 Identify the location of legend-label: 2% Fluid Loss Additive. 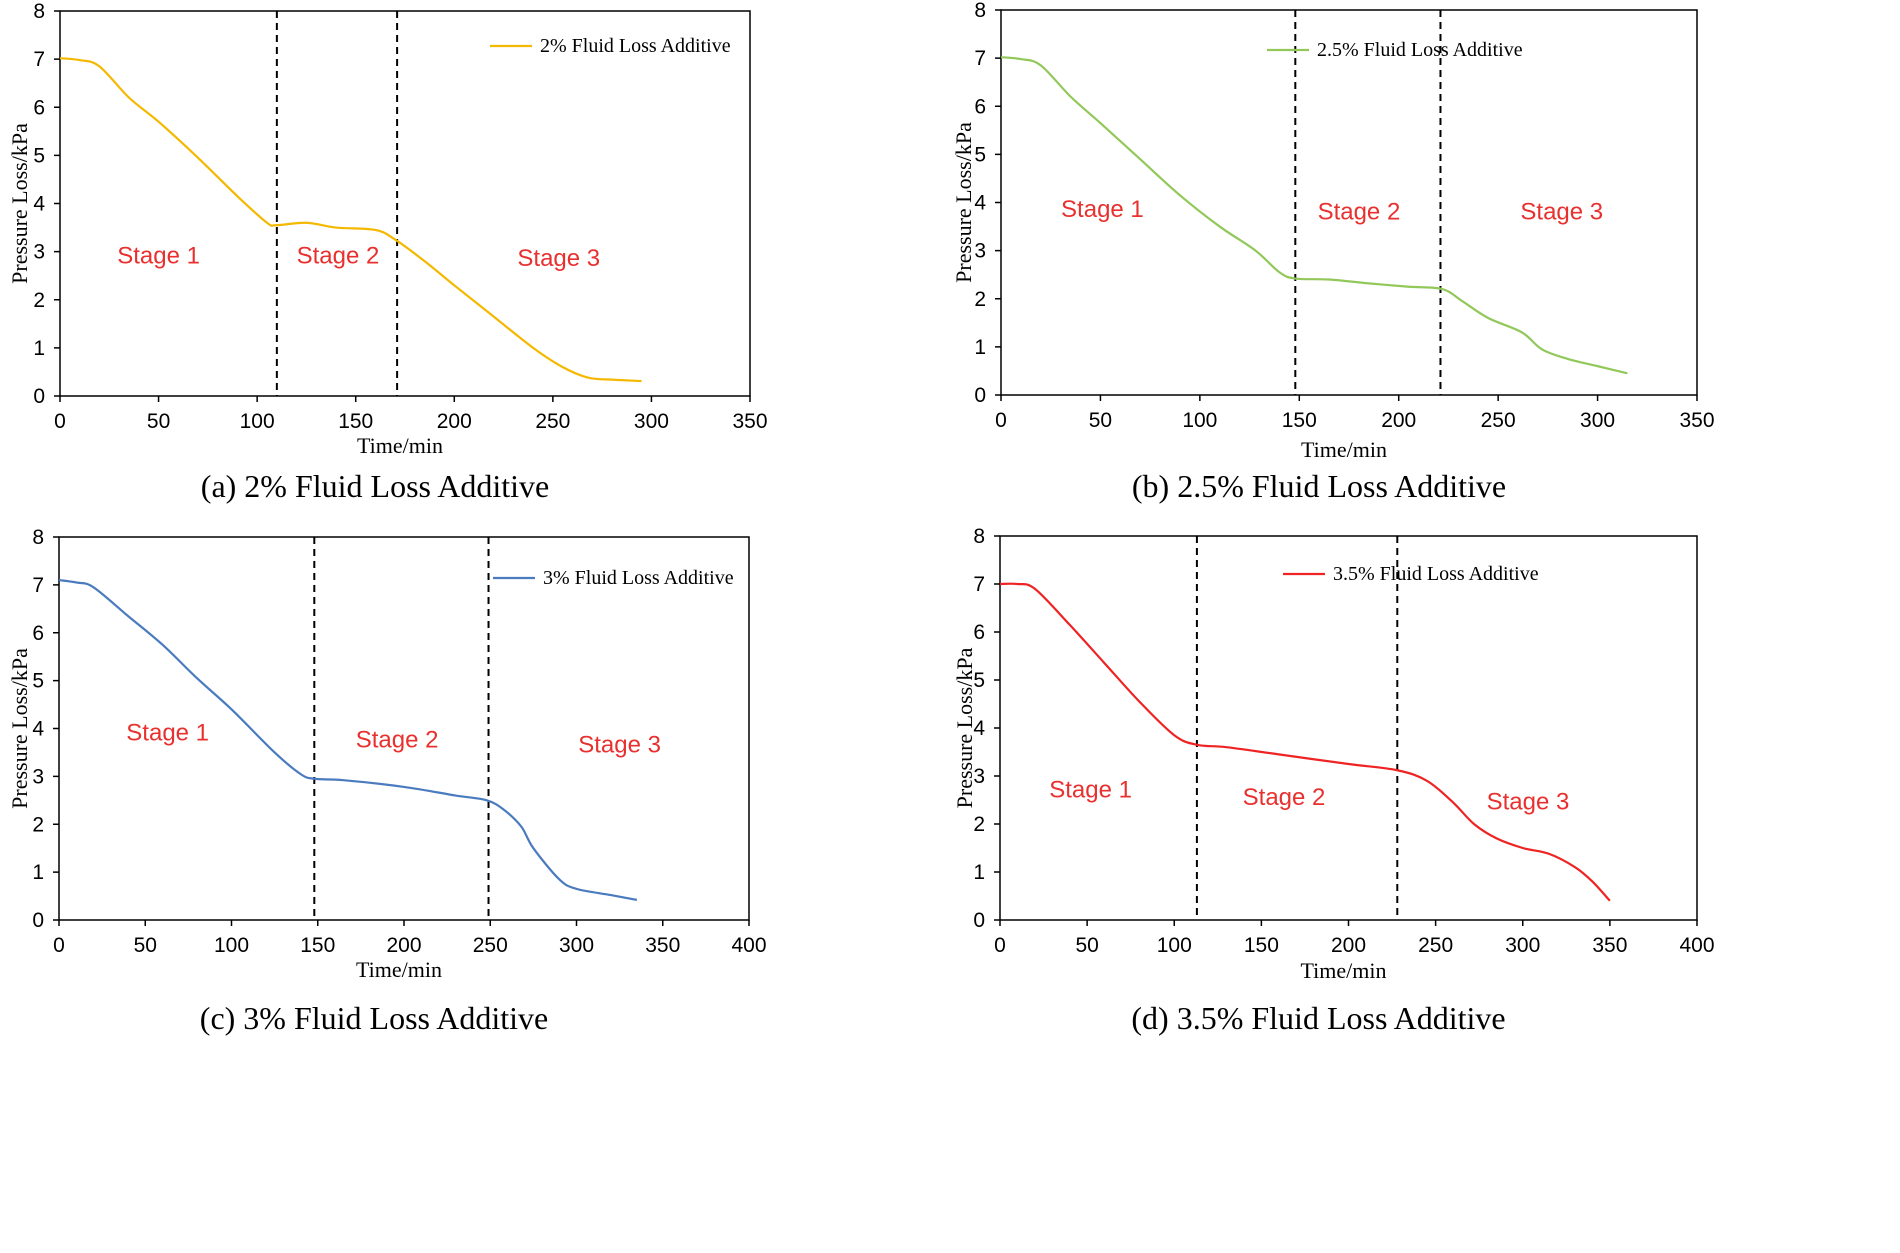
(635, 46).